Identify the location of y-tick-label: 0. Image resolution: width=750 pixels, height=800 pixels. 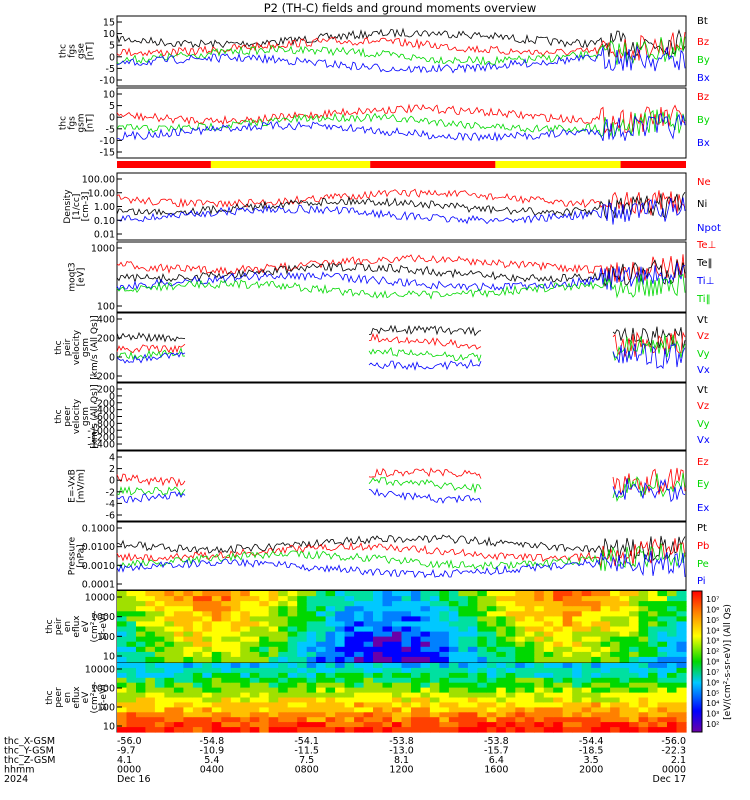
(112, 358).